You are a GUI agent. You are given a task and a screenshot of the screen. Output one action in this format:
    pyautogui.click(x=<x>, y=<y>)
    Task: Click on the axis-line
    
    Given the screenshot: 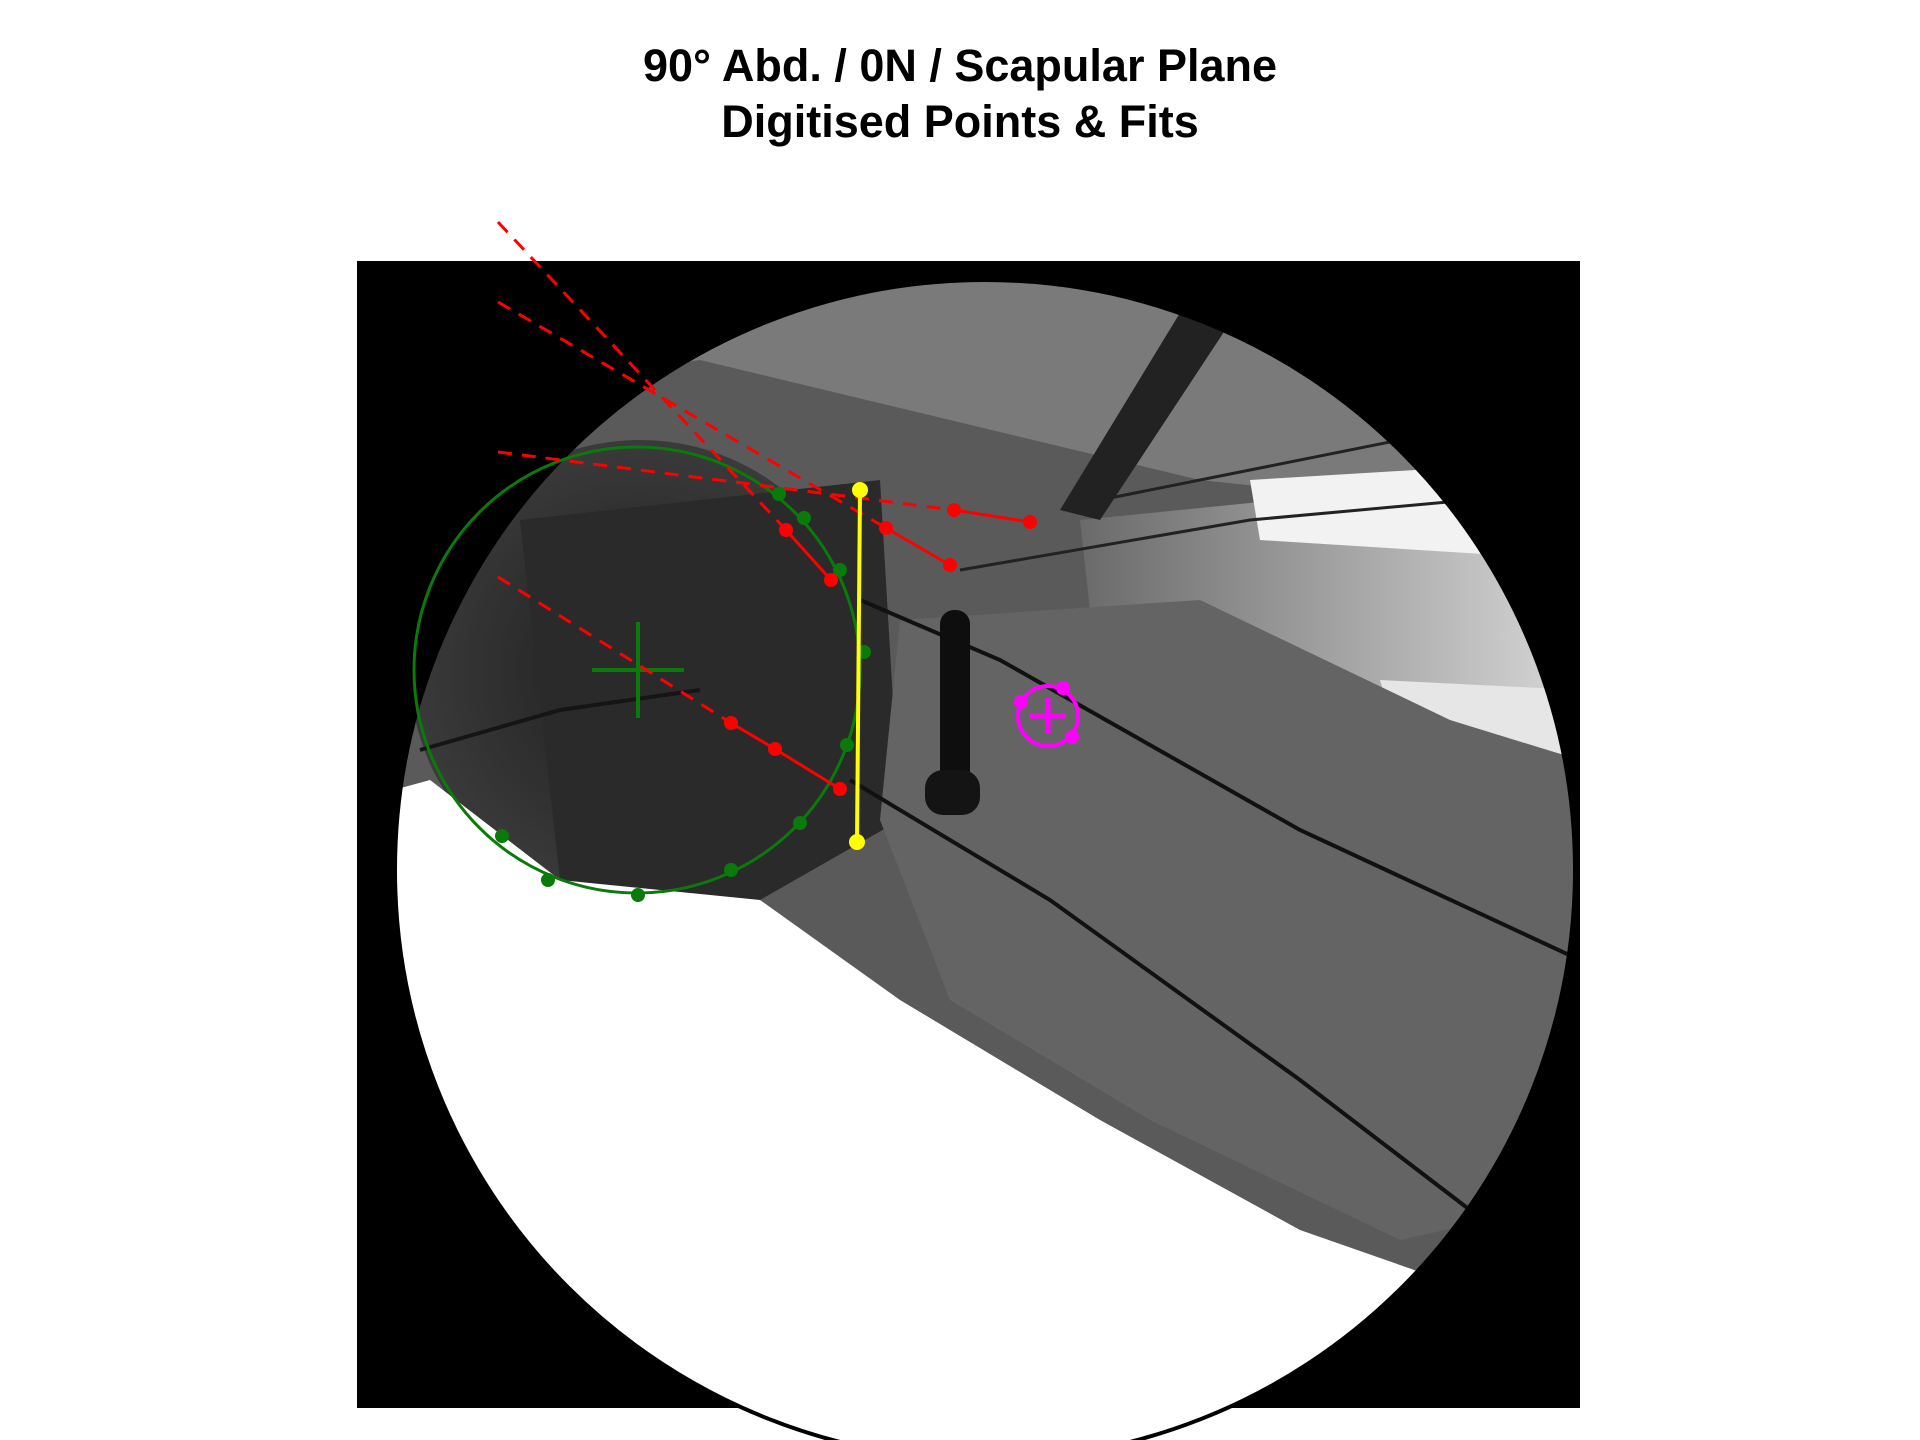 What is the action you would take?
    pyautogui.click(x=858, y=666)
    